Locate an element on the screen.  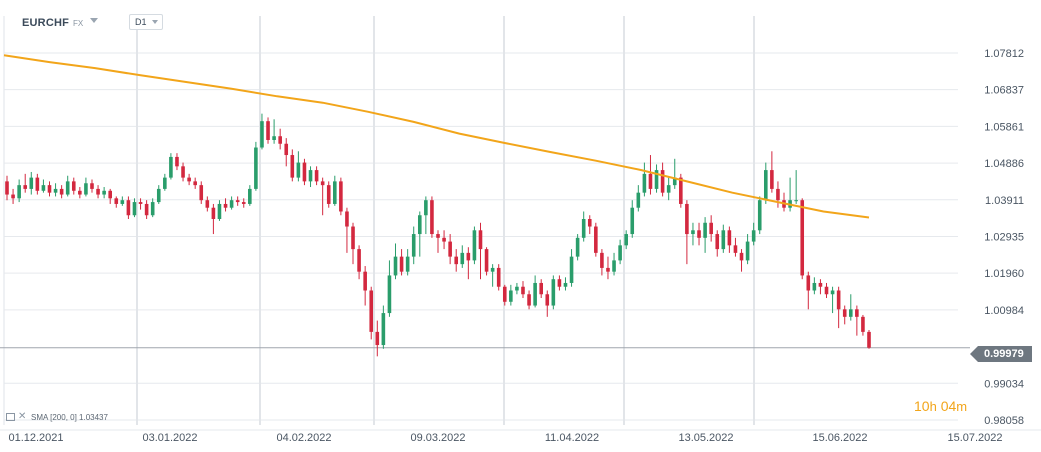
symbol-dropdown-icon is located at coordinates (94, 20).